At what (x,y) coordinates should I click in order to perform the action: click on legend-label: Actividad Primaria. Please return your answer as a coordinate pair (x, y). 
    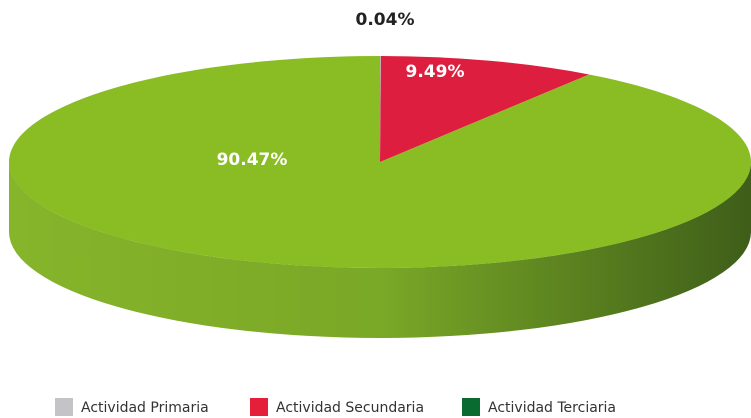
    Looking at the image, I should click on (145, 408).